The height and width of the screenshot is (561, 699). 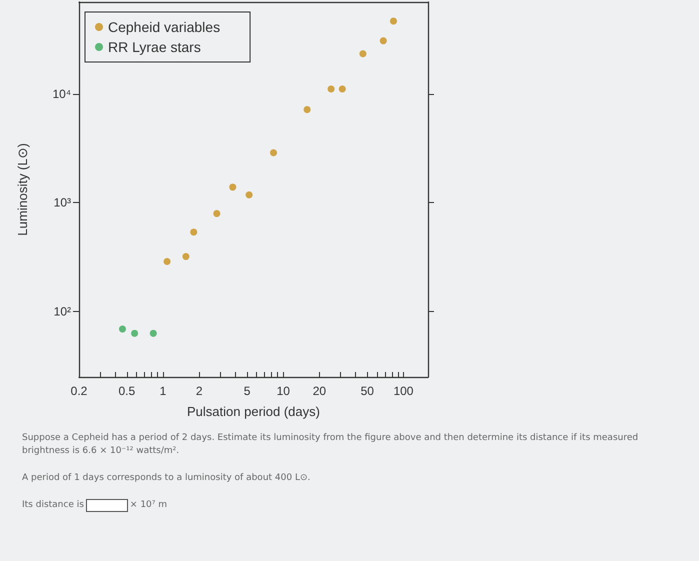 What do you see at coordinates (63, 311) in the screenshot?
I see `y-tick-label: 10²` at bounding box center [63, 311].